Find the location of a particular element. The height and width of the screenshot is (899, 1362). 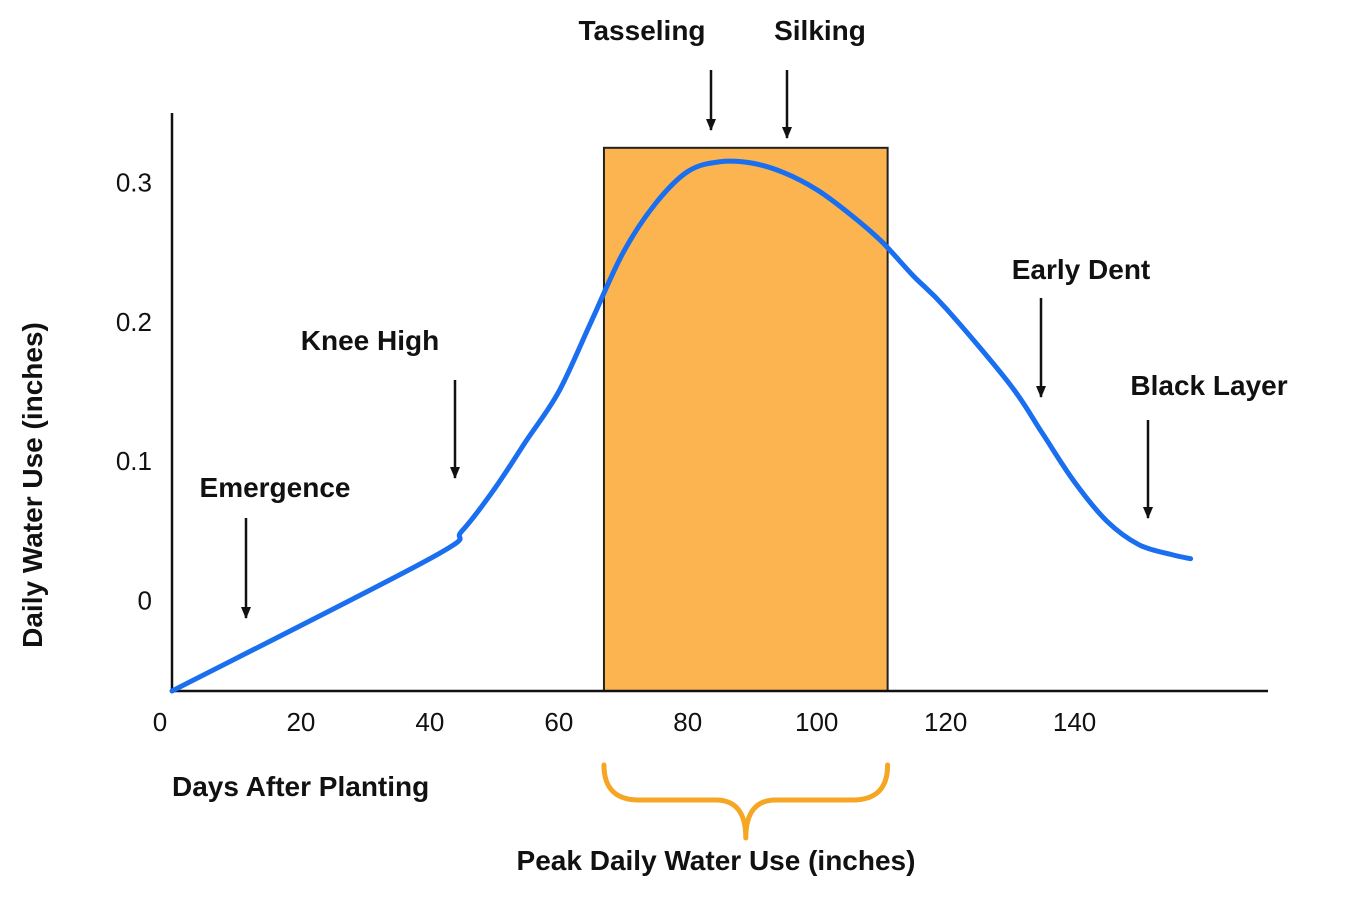

stage-label-knee-high: Knee High is located at coordinates (370, 340).